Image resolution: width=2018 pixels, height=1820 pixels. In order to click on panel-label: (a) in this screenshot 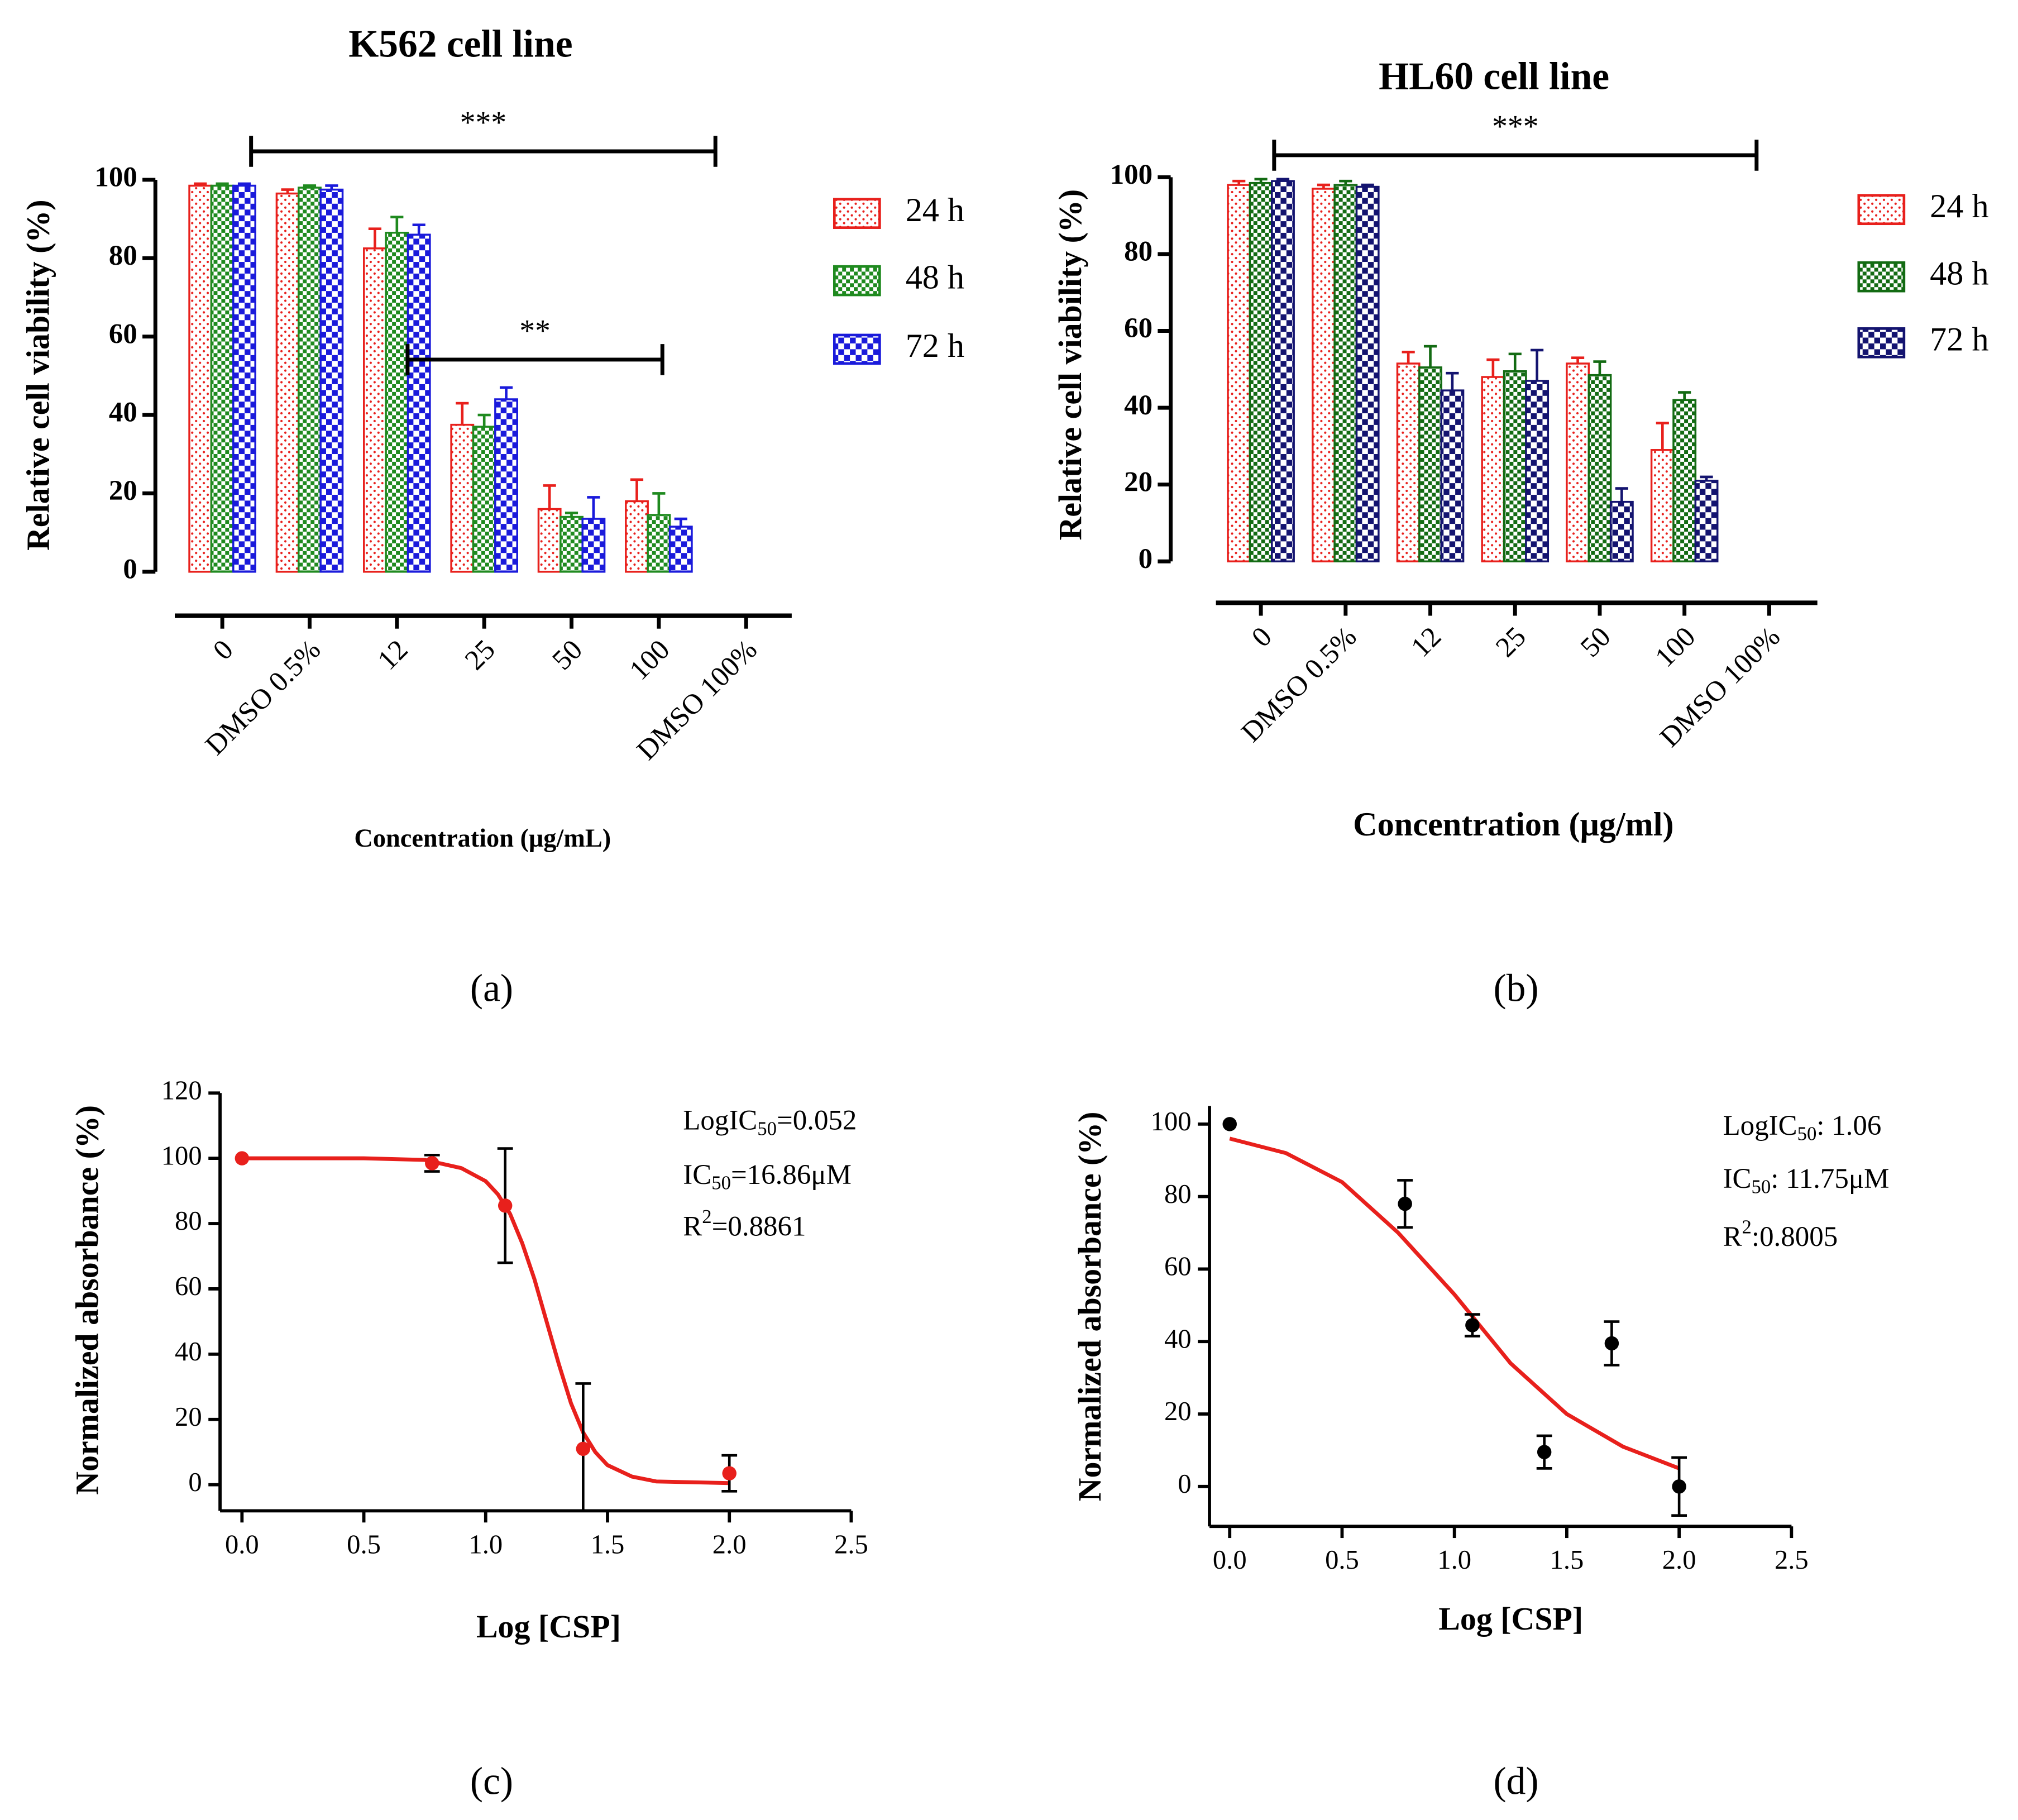, I will do `click(491, 989)`.